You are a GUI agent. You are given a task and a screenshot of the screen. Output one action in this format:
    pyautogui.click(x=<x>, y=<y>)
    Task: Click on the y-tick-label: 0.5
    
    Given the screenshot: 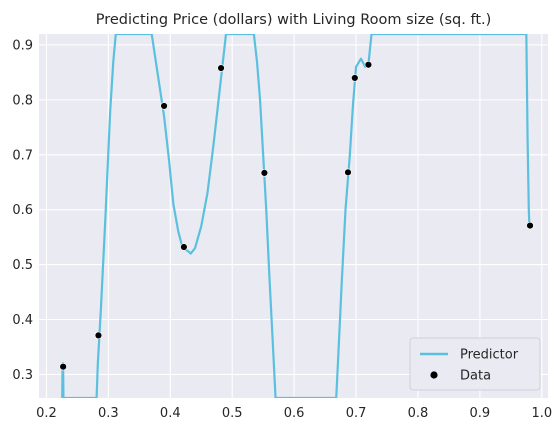 What is the action you would take?
    pyautogui.click(x=22, y=265)
    